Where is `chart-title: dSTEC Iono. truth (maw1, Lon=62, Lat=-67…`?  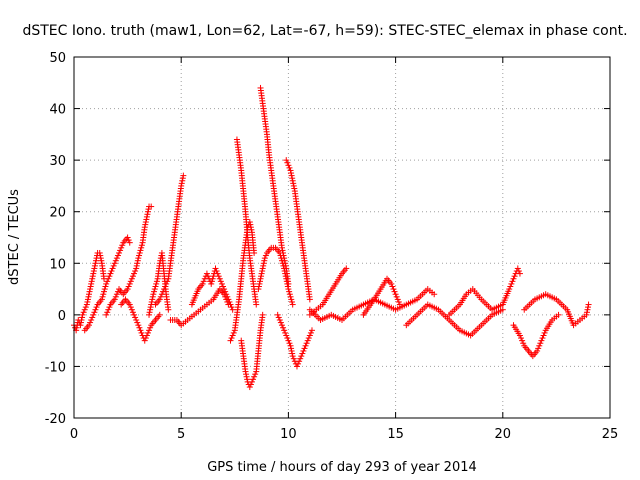 chart-title: dSTEC Iono. truth (maw1, Lon=62, Lat=-67… is located at coordinates (324, 31).